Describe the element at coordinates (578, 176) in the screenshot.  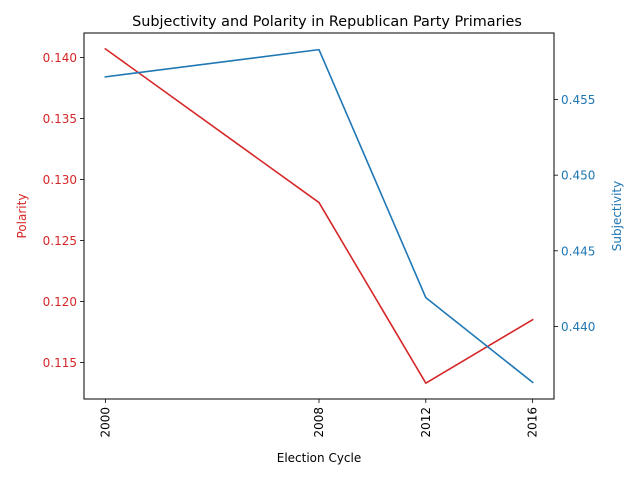
I see `right-tick-label: 0.450` at that location.